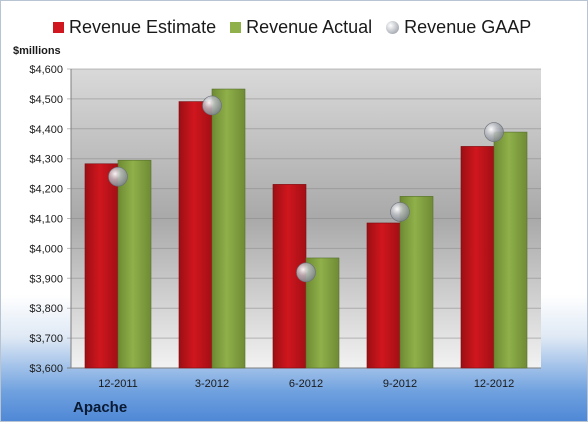  What do you see at coordinates (46, 100) in the screenshot?
I see `y-tick-label: $4,500` at bounding box center [46, 100].